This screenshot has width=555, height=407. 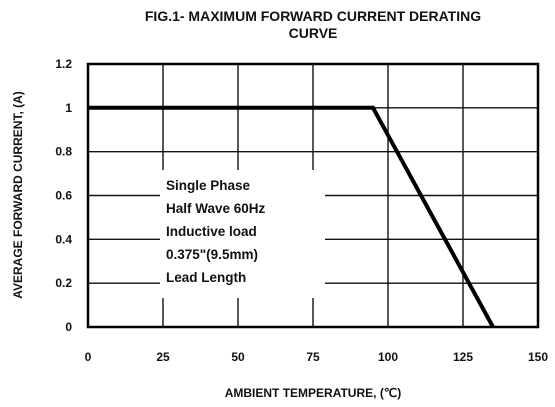 What do you see at coordinates (208, 185) in the screenshot?
I see `annotation-line: Single Phase` at bounding box center [208, 185].